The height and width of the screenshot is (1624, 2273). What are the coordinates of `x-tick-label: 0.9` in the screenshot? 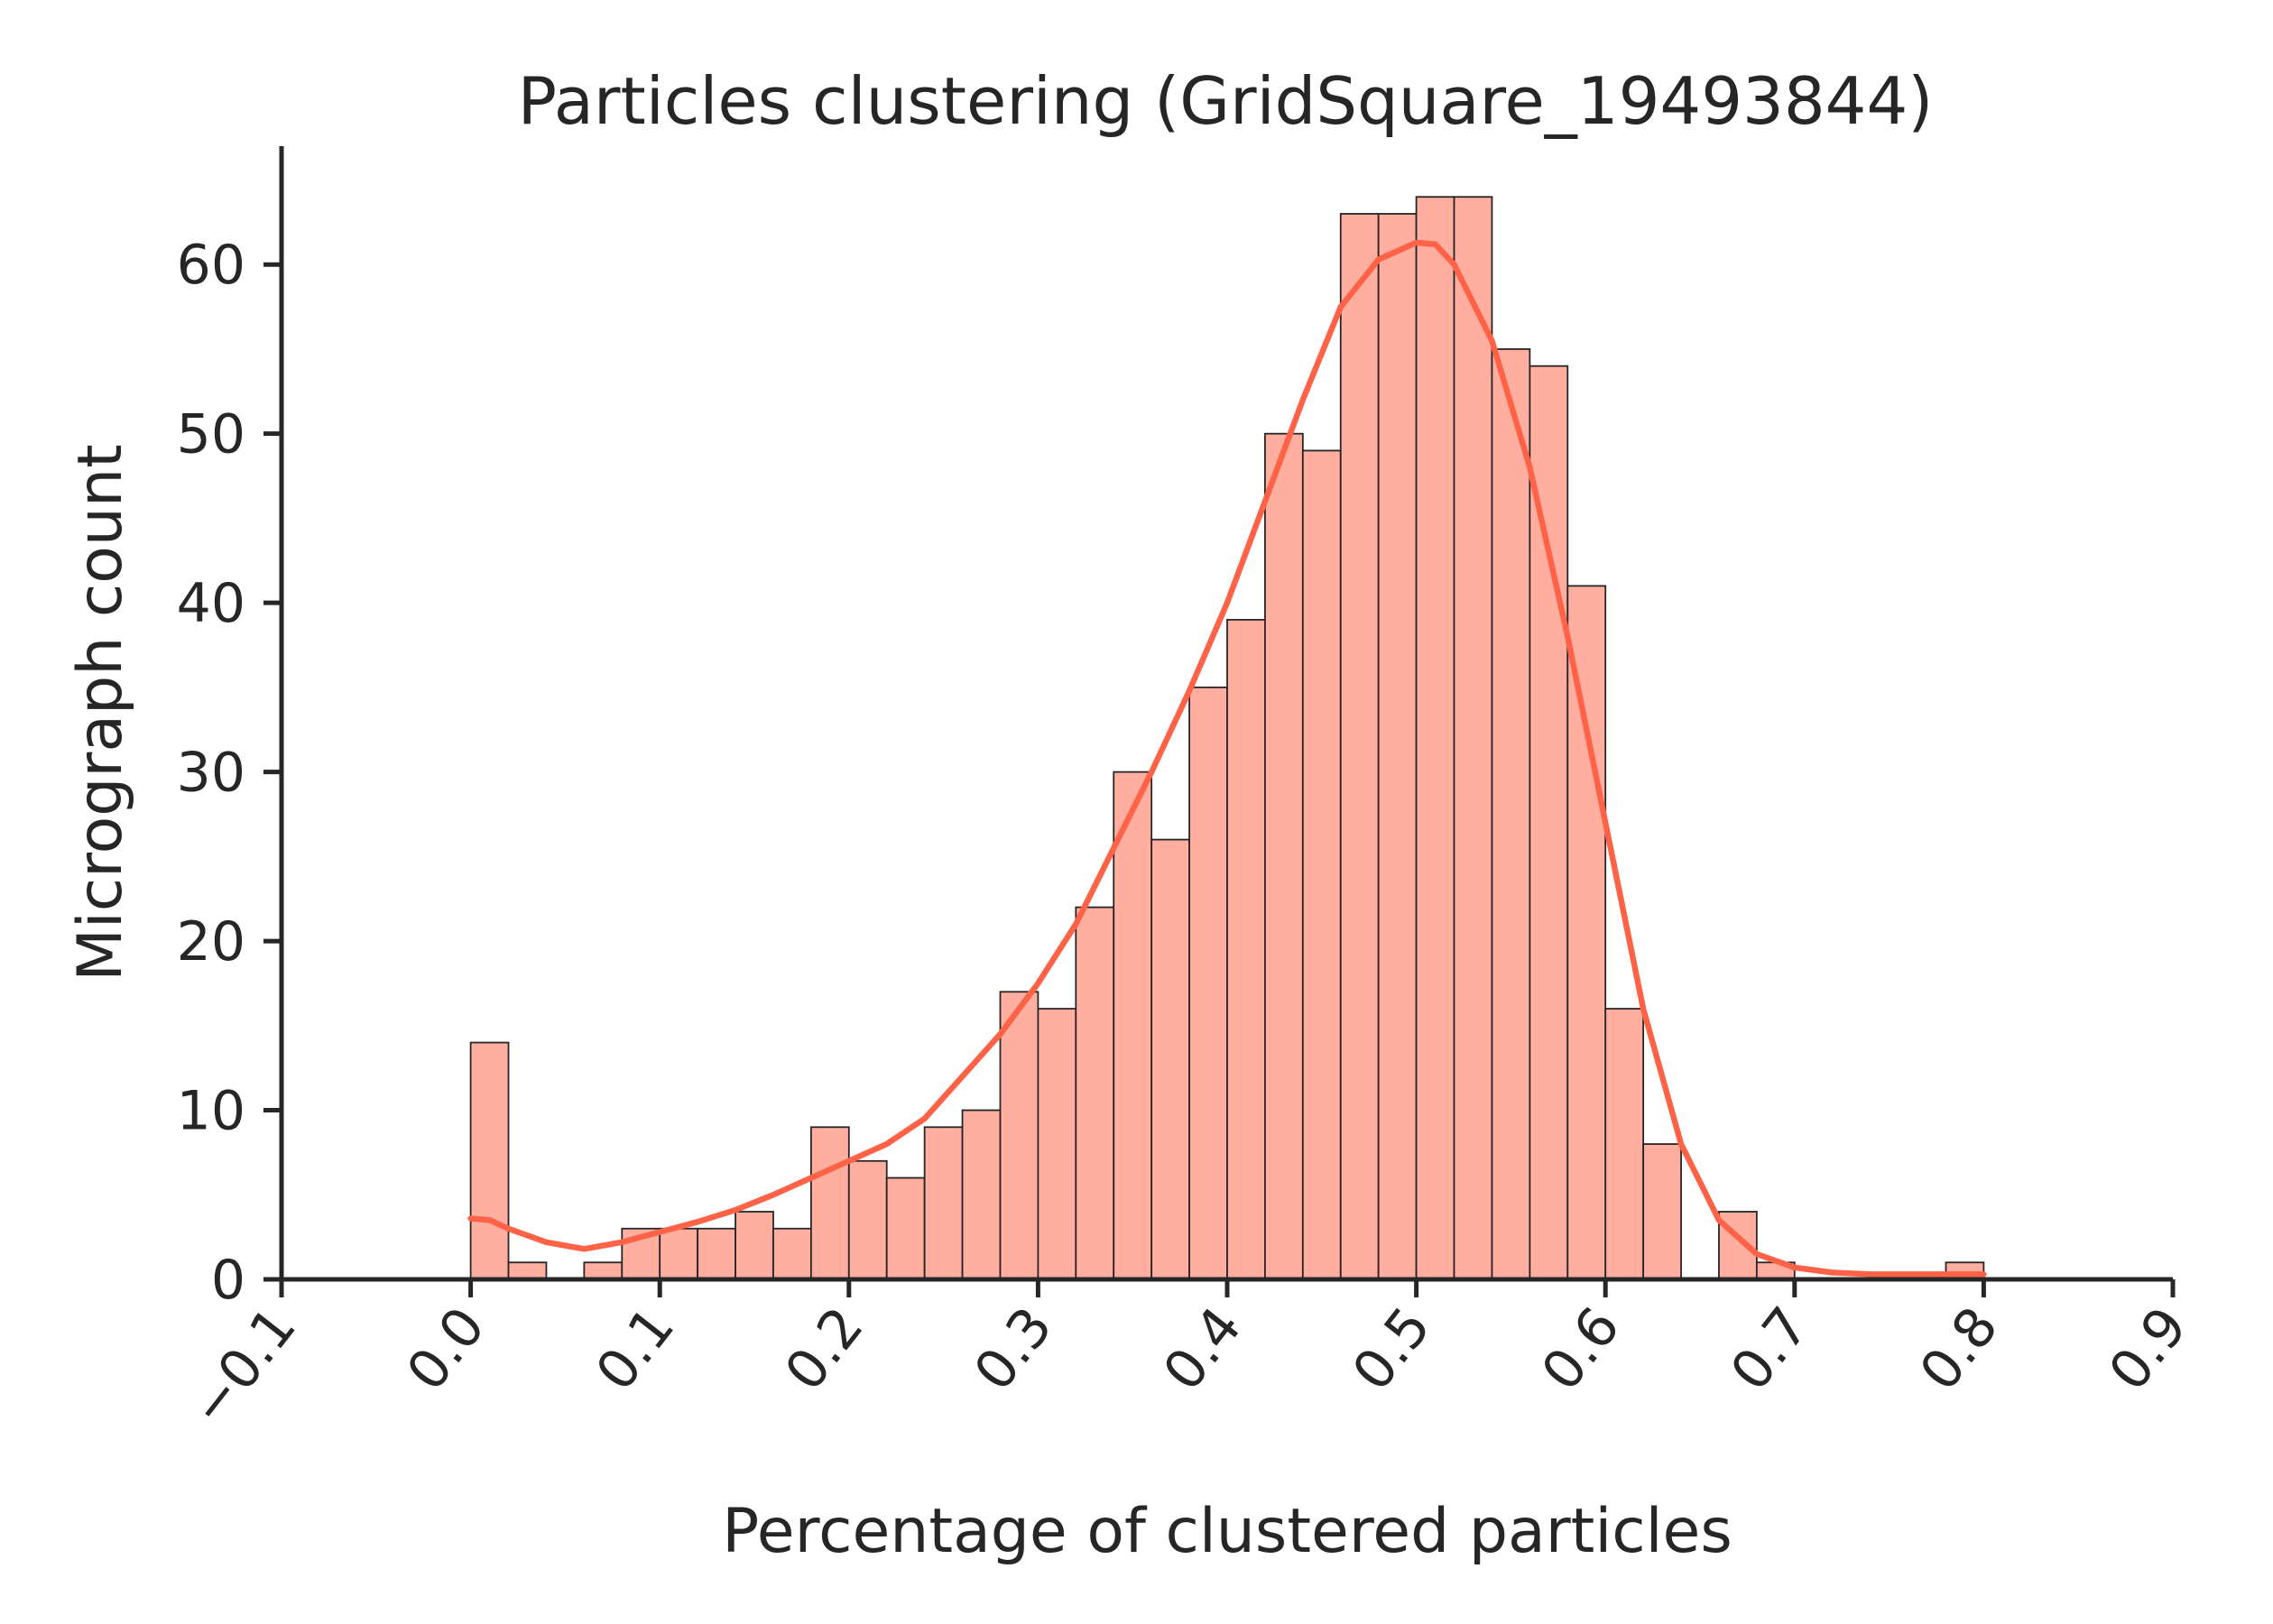 It's located at (2148, 1349).